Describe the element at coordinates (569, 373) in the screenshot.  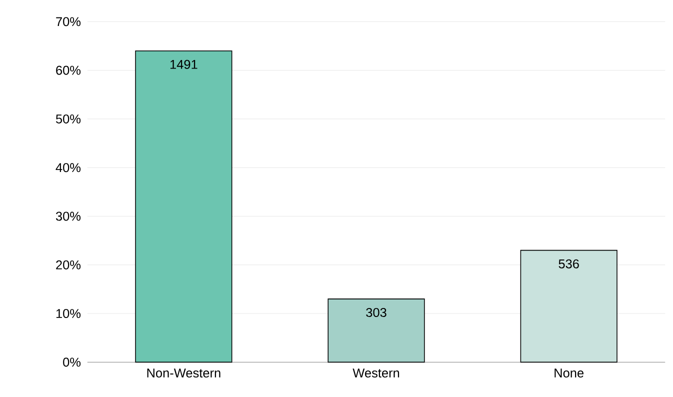
I see `x-tick-label: None` at that location.